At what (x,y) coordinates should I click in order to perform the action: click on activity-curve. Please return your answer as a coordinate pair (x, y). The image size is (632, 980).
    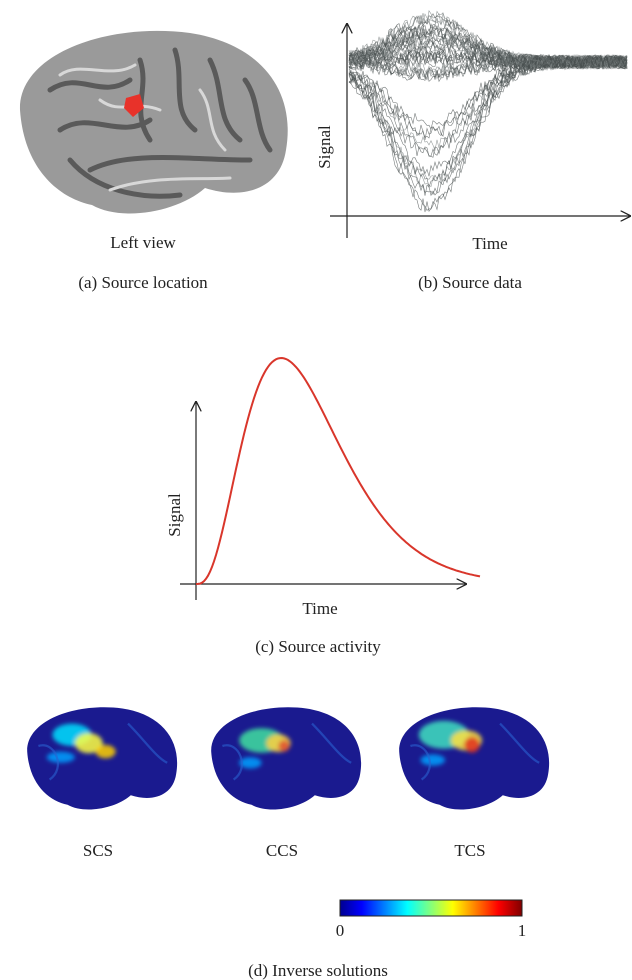
    Looking at the image, I should click on (338, 470).